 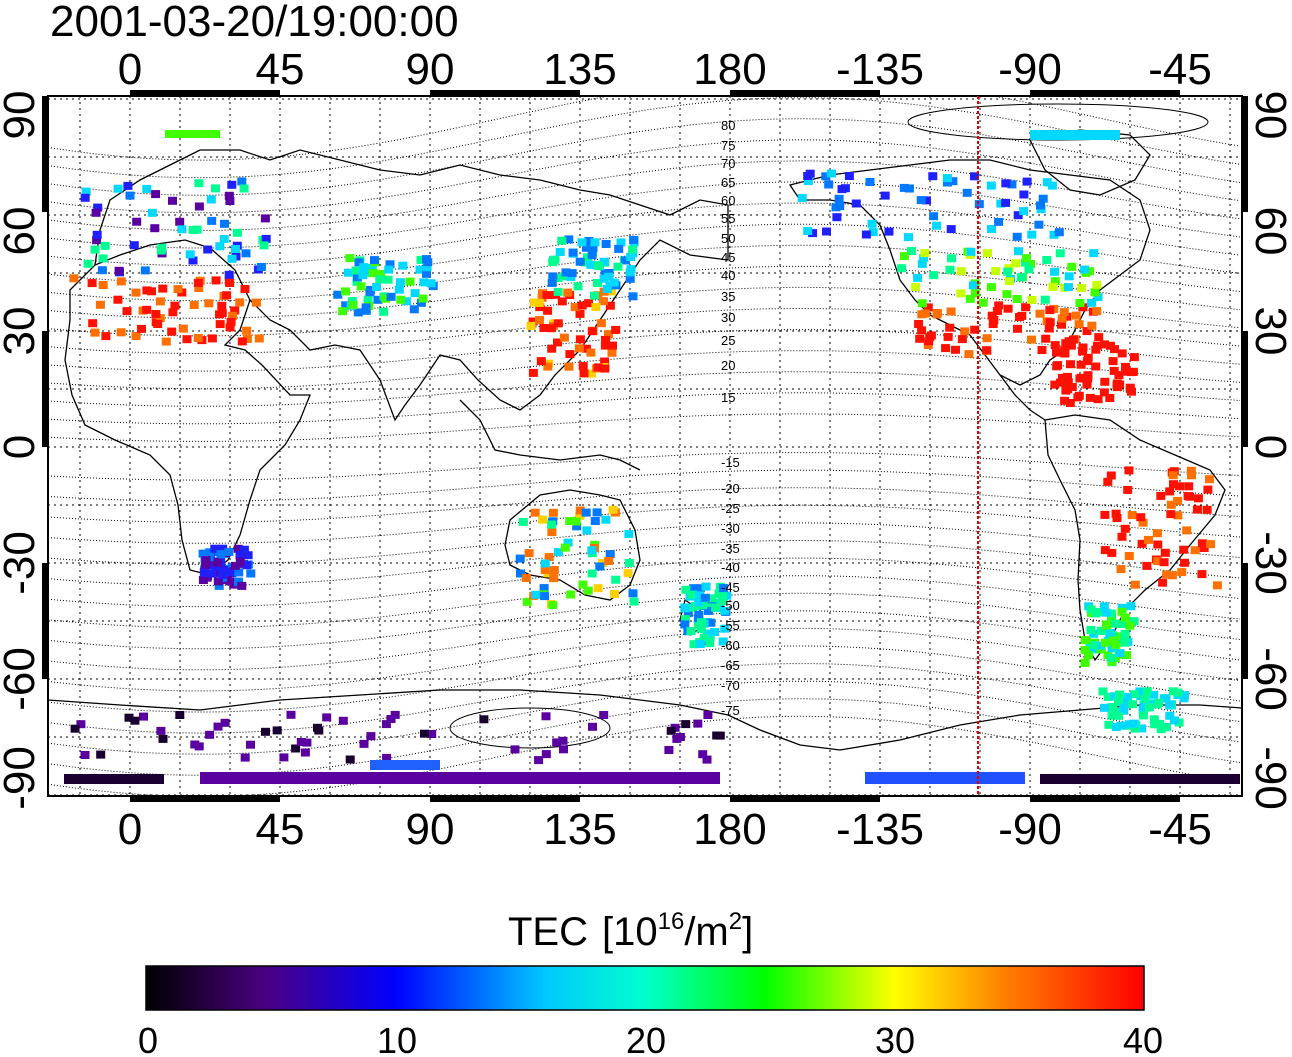 I want to click on contour-label: 15, so click(x=728, y=397).